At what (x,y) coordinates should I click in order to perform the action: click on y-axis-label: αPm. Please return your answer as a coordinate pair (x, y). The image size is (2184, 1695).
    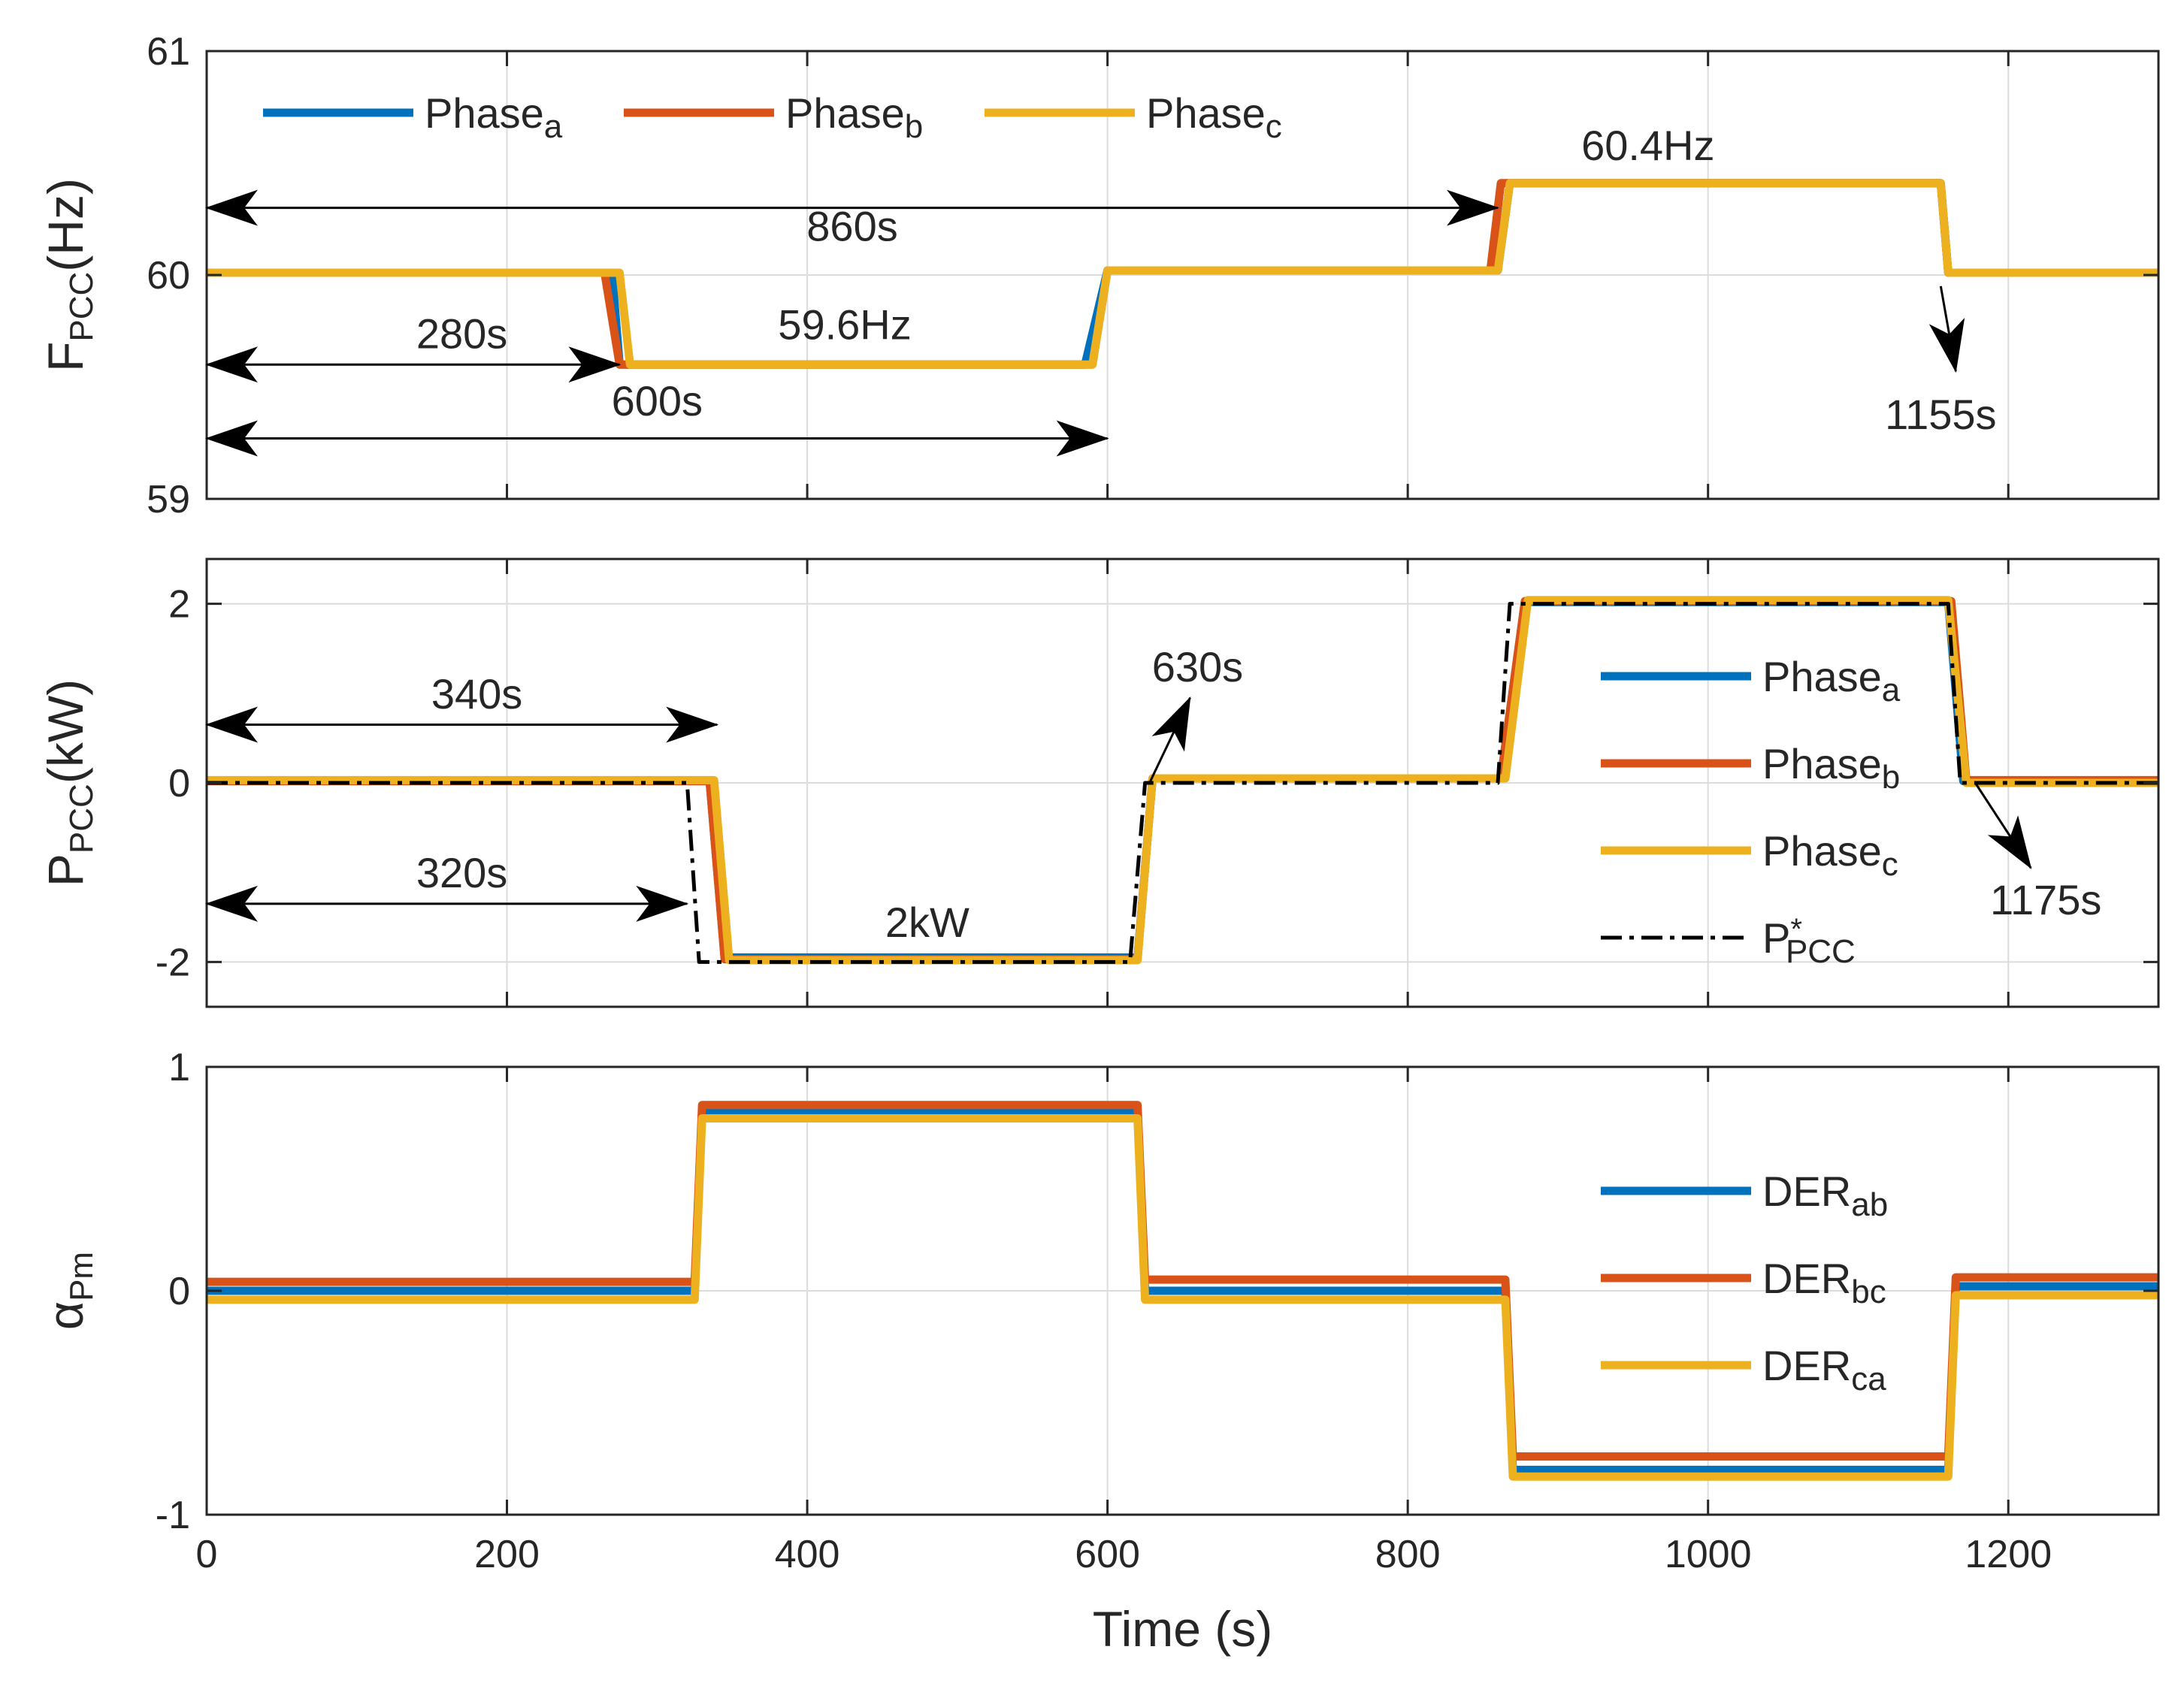
    Looking at the image, I should click on (69, 1291).